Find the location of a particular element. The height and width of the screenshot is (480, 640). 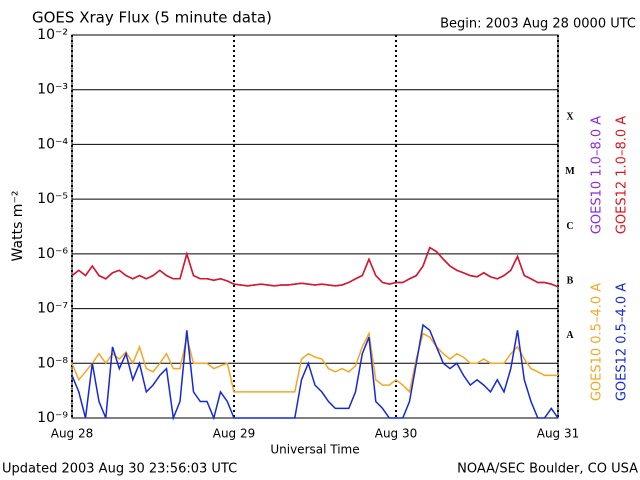

y-tick-label: 10⁻² is located at coordinates (52, 35).